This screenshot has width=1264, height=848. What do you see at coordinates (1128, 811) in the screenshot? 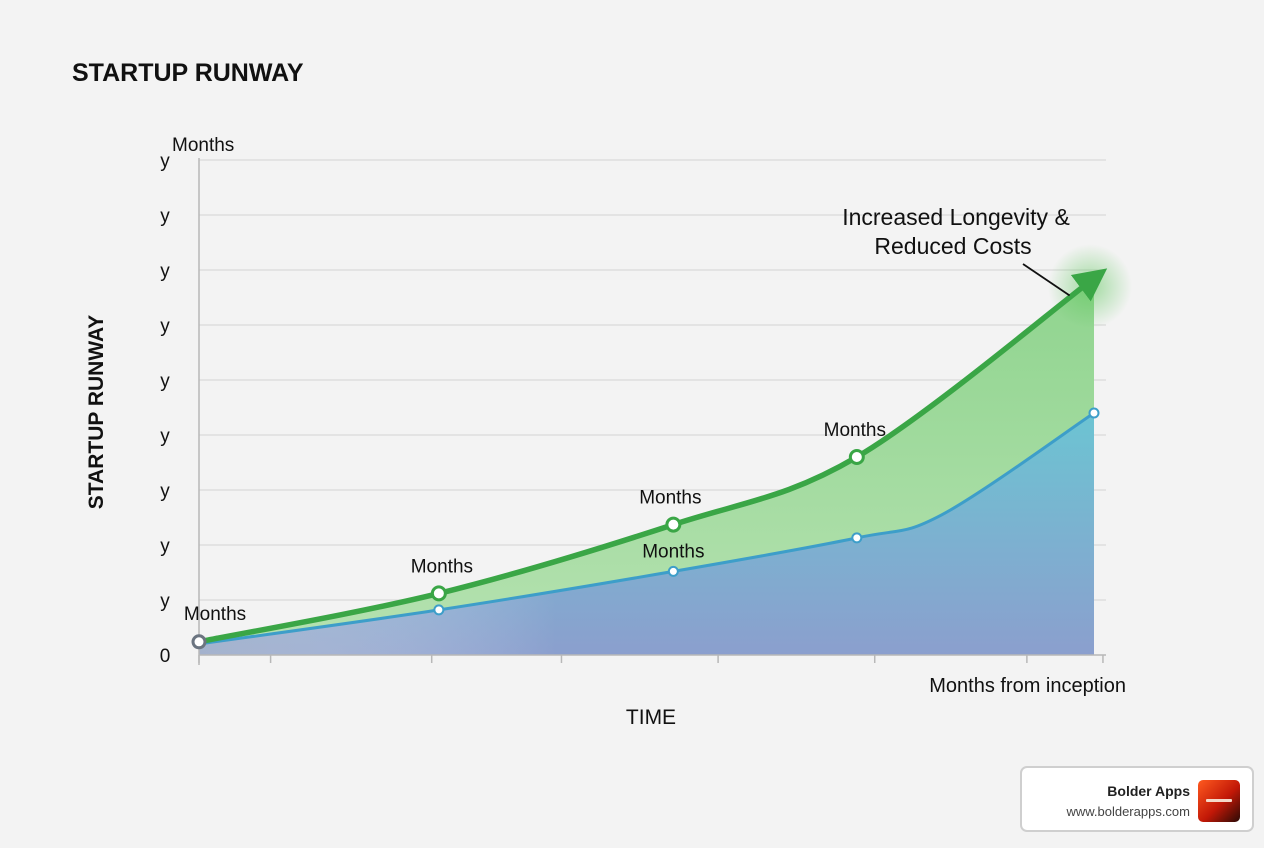
I see `brand-url: www.bolderapps.com` at bounding box center [1128, 811].